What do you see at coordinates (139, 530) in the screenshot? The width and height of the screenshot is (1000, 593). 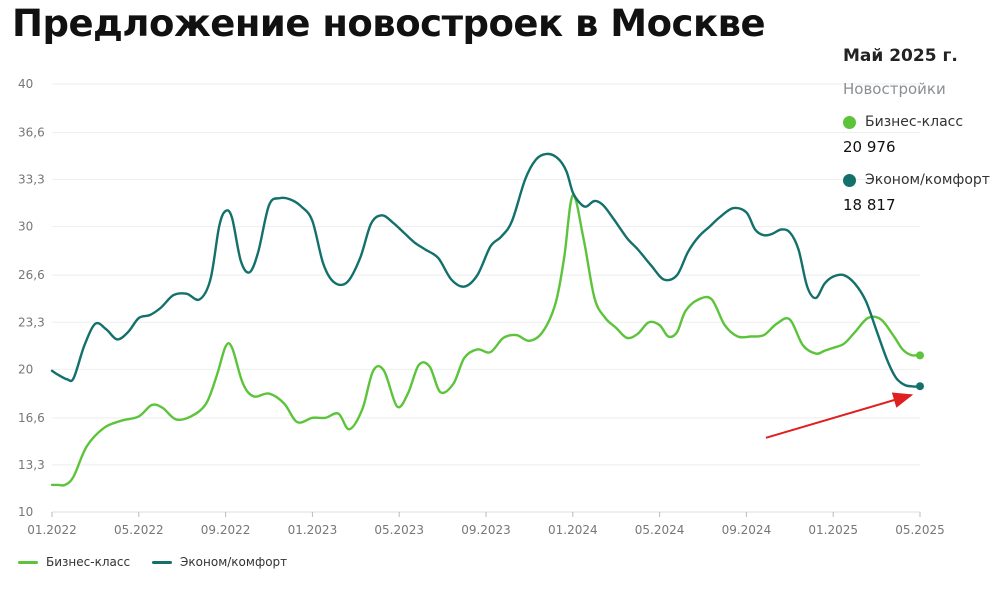 I see `x-tick-label: 05.2022` at bounding box center [139, 530].